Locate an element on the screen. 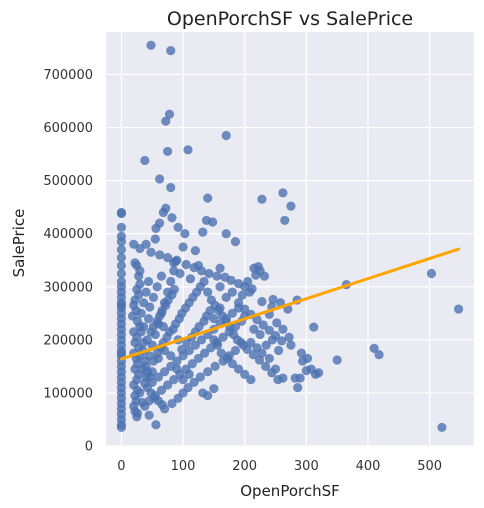 Image resolution: width=484 pixels, height=508 pixels. x-tick-label: 400 is located at coordinates (368, 466).